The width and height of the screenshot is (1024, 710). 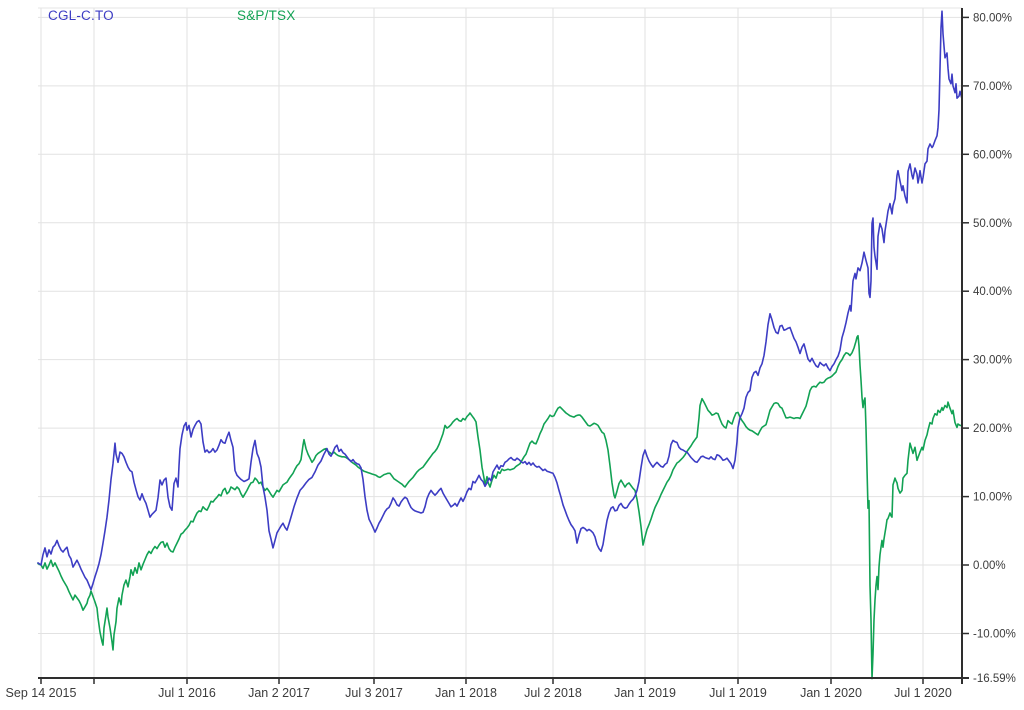 I want to click on svg-text: Jul 1 2016, so click(x=187, y=693).